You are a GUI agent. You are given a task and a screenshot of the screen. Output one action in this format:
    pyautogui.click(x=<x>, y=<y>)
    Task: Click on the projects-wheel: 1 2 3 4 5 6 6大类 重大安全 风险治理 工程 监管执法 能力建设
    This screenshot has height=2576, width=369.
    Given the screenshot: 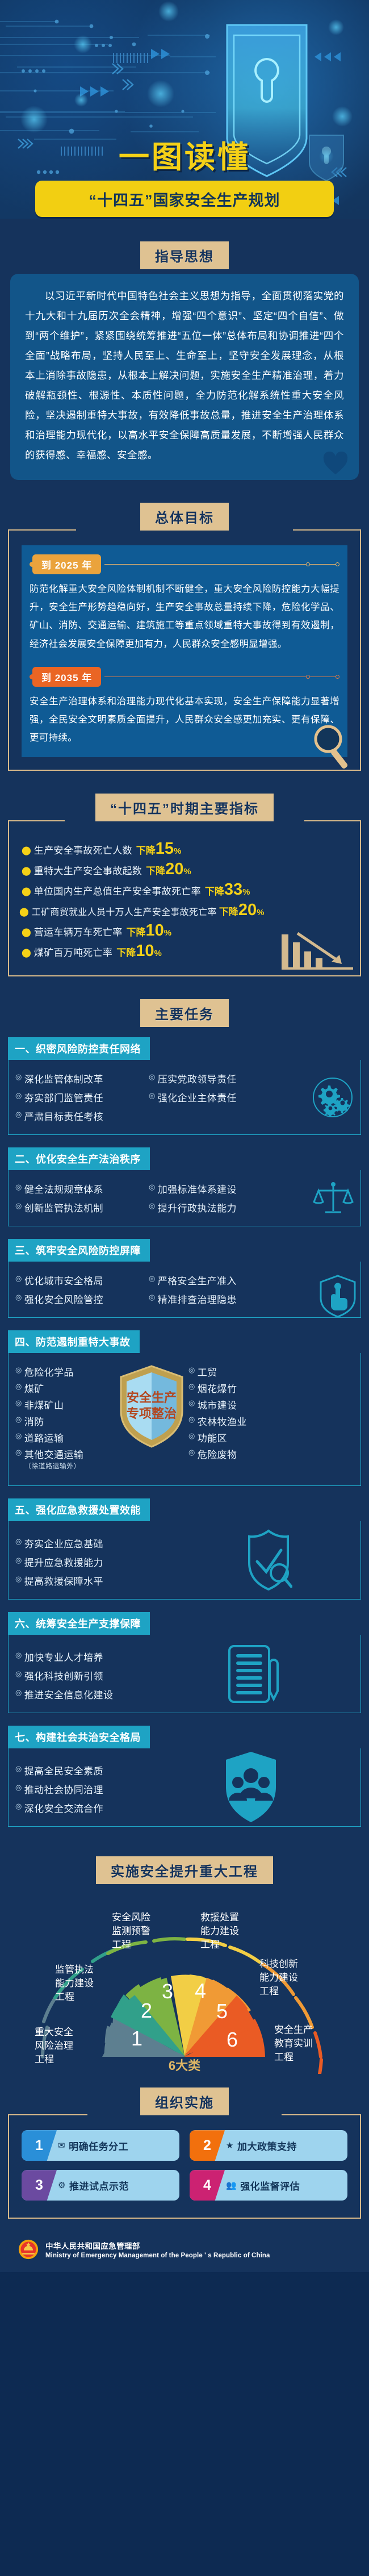 What is the action you would take?
    pyautogui.click(x=184, y=1980)
    